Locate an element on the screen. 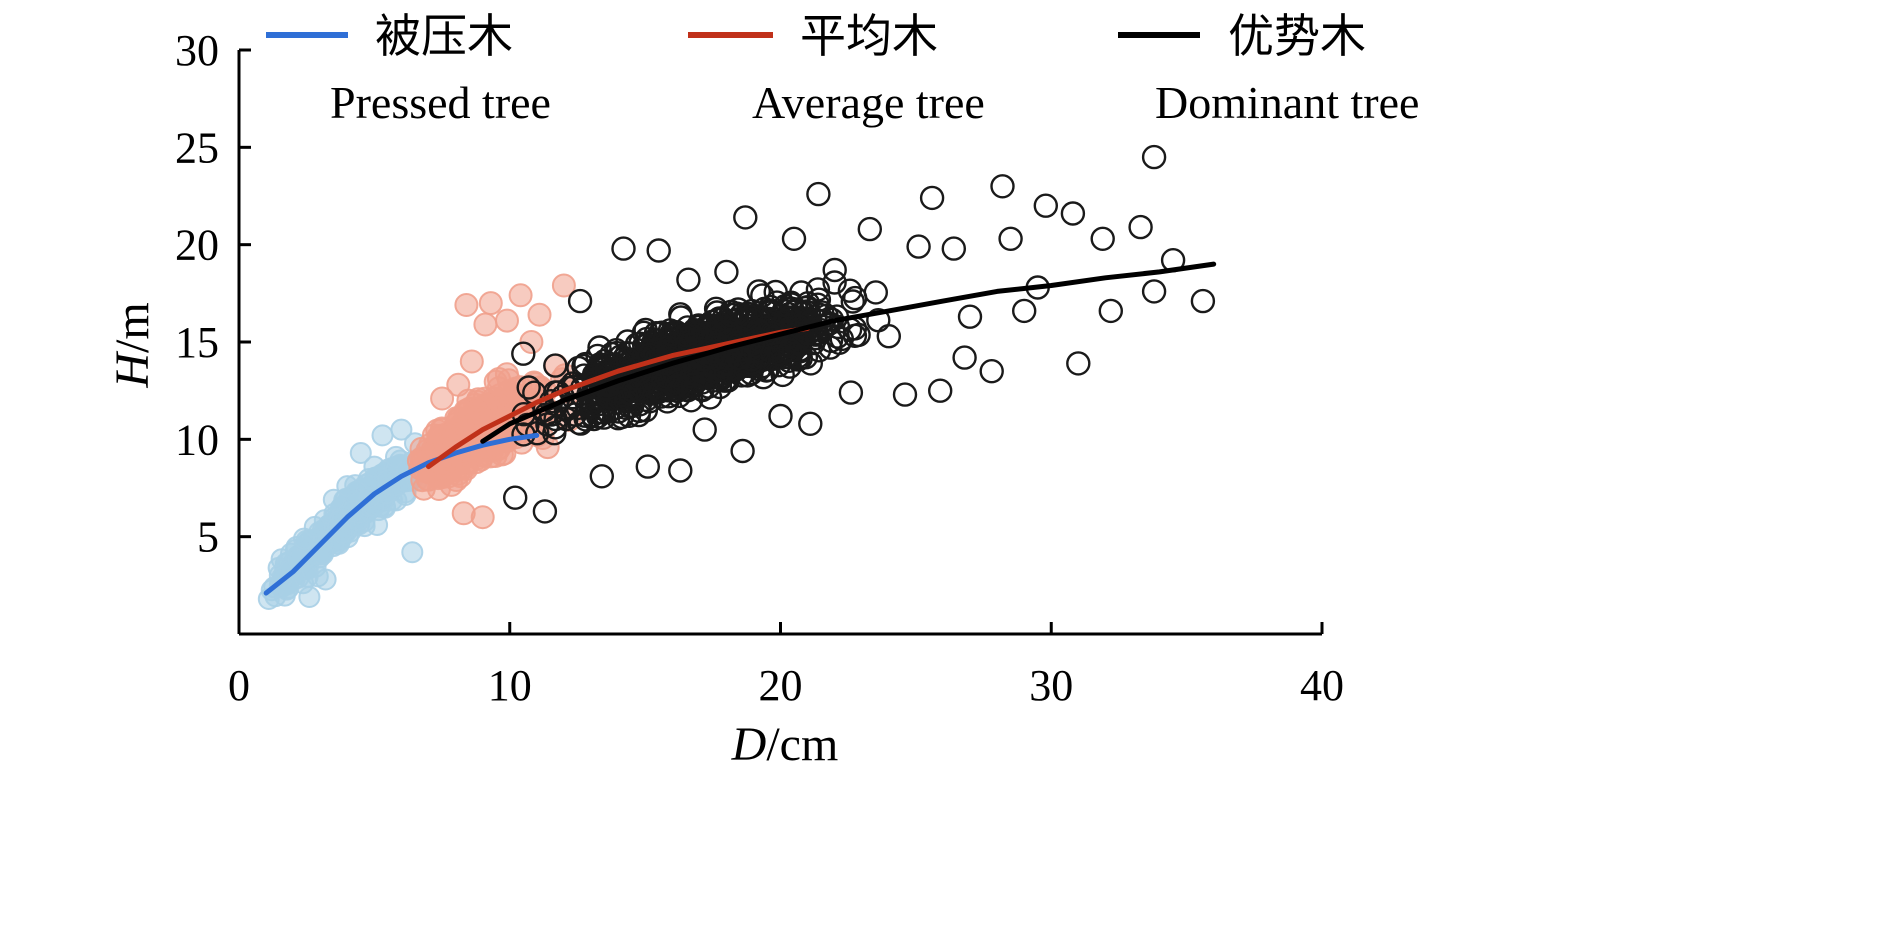  y-tick-label: 5 is located at coordinates (208, 537).